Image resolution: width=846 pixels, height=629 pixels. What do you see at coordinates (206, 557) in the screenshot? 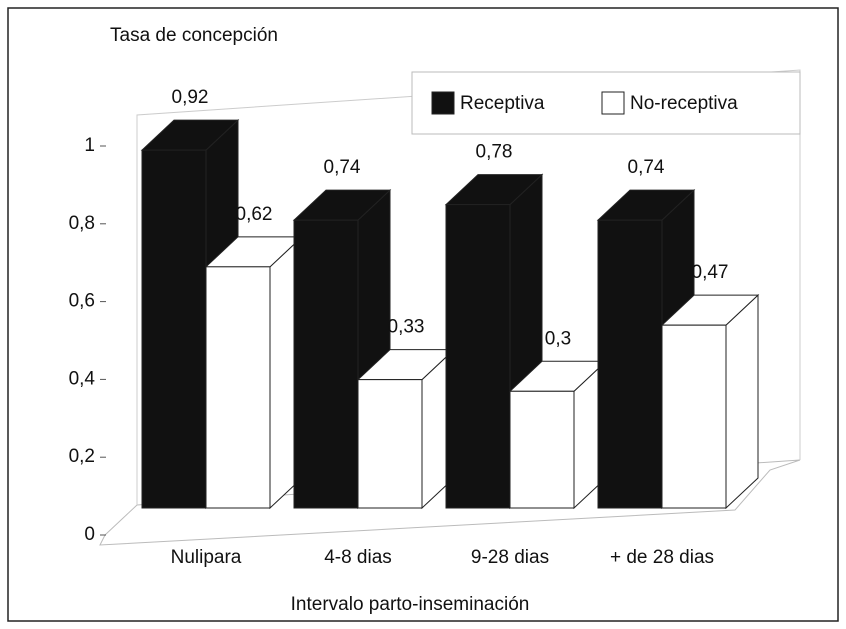
I see `x-tick-label: Nulipara` at bounding box center [206, 557].